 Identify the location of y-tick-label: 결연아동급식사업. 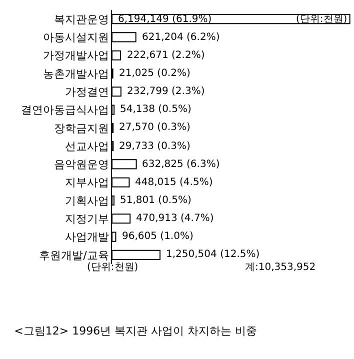
(64, 110).